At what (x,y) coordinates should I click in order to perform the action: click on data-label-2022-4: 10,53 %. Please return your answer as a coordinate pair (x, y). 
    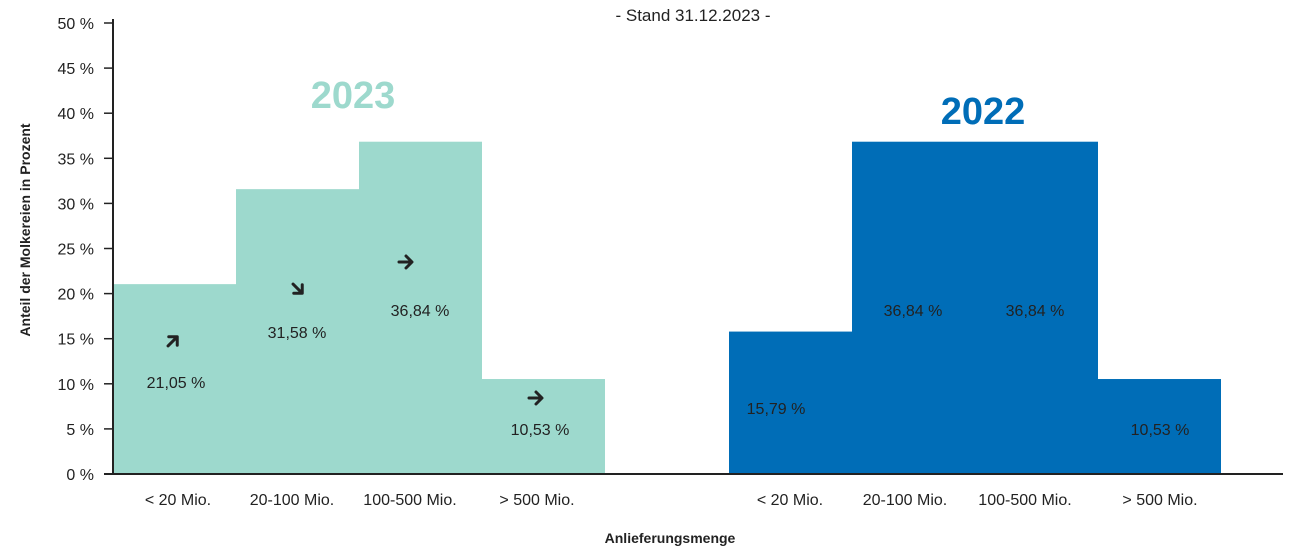
    Looking at the image, I should click on (1160, 430).